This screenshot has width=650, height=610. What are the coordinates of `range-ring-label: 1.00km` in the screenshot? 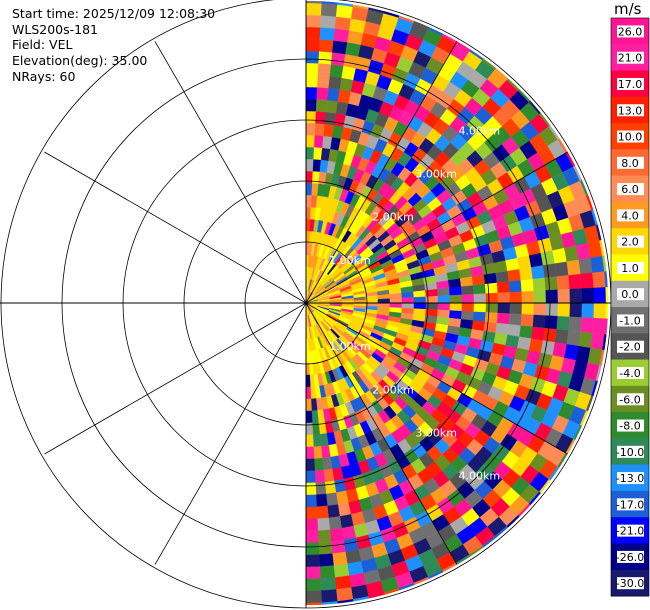 It's located at (350, 260).